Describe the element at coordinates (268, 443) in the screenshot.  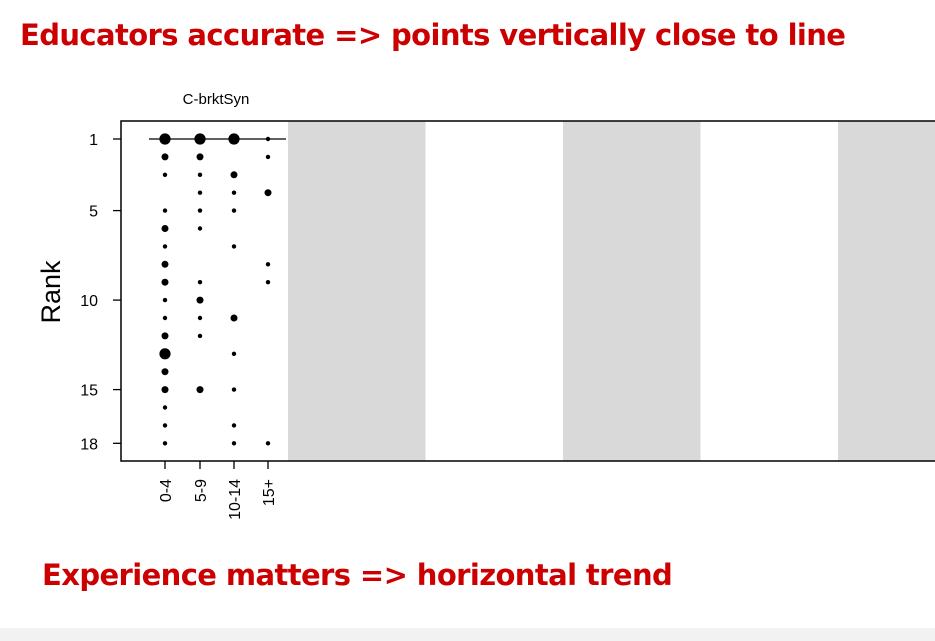
I see `point-15+-rank-18` at that location.